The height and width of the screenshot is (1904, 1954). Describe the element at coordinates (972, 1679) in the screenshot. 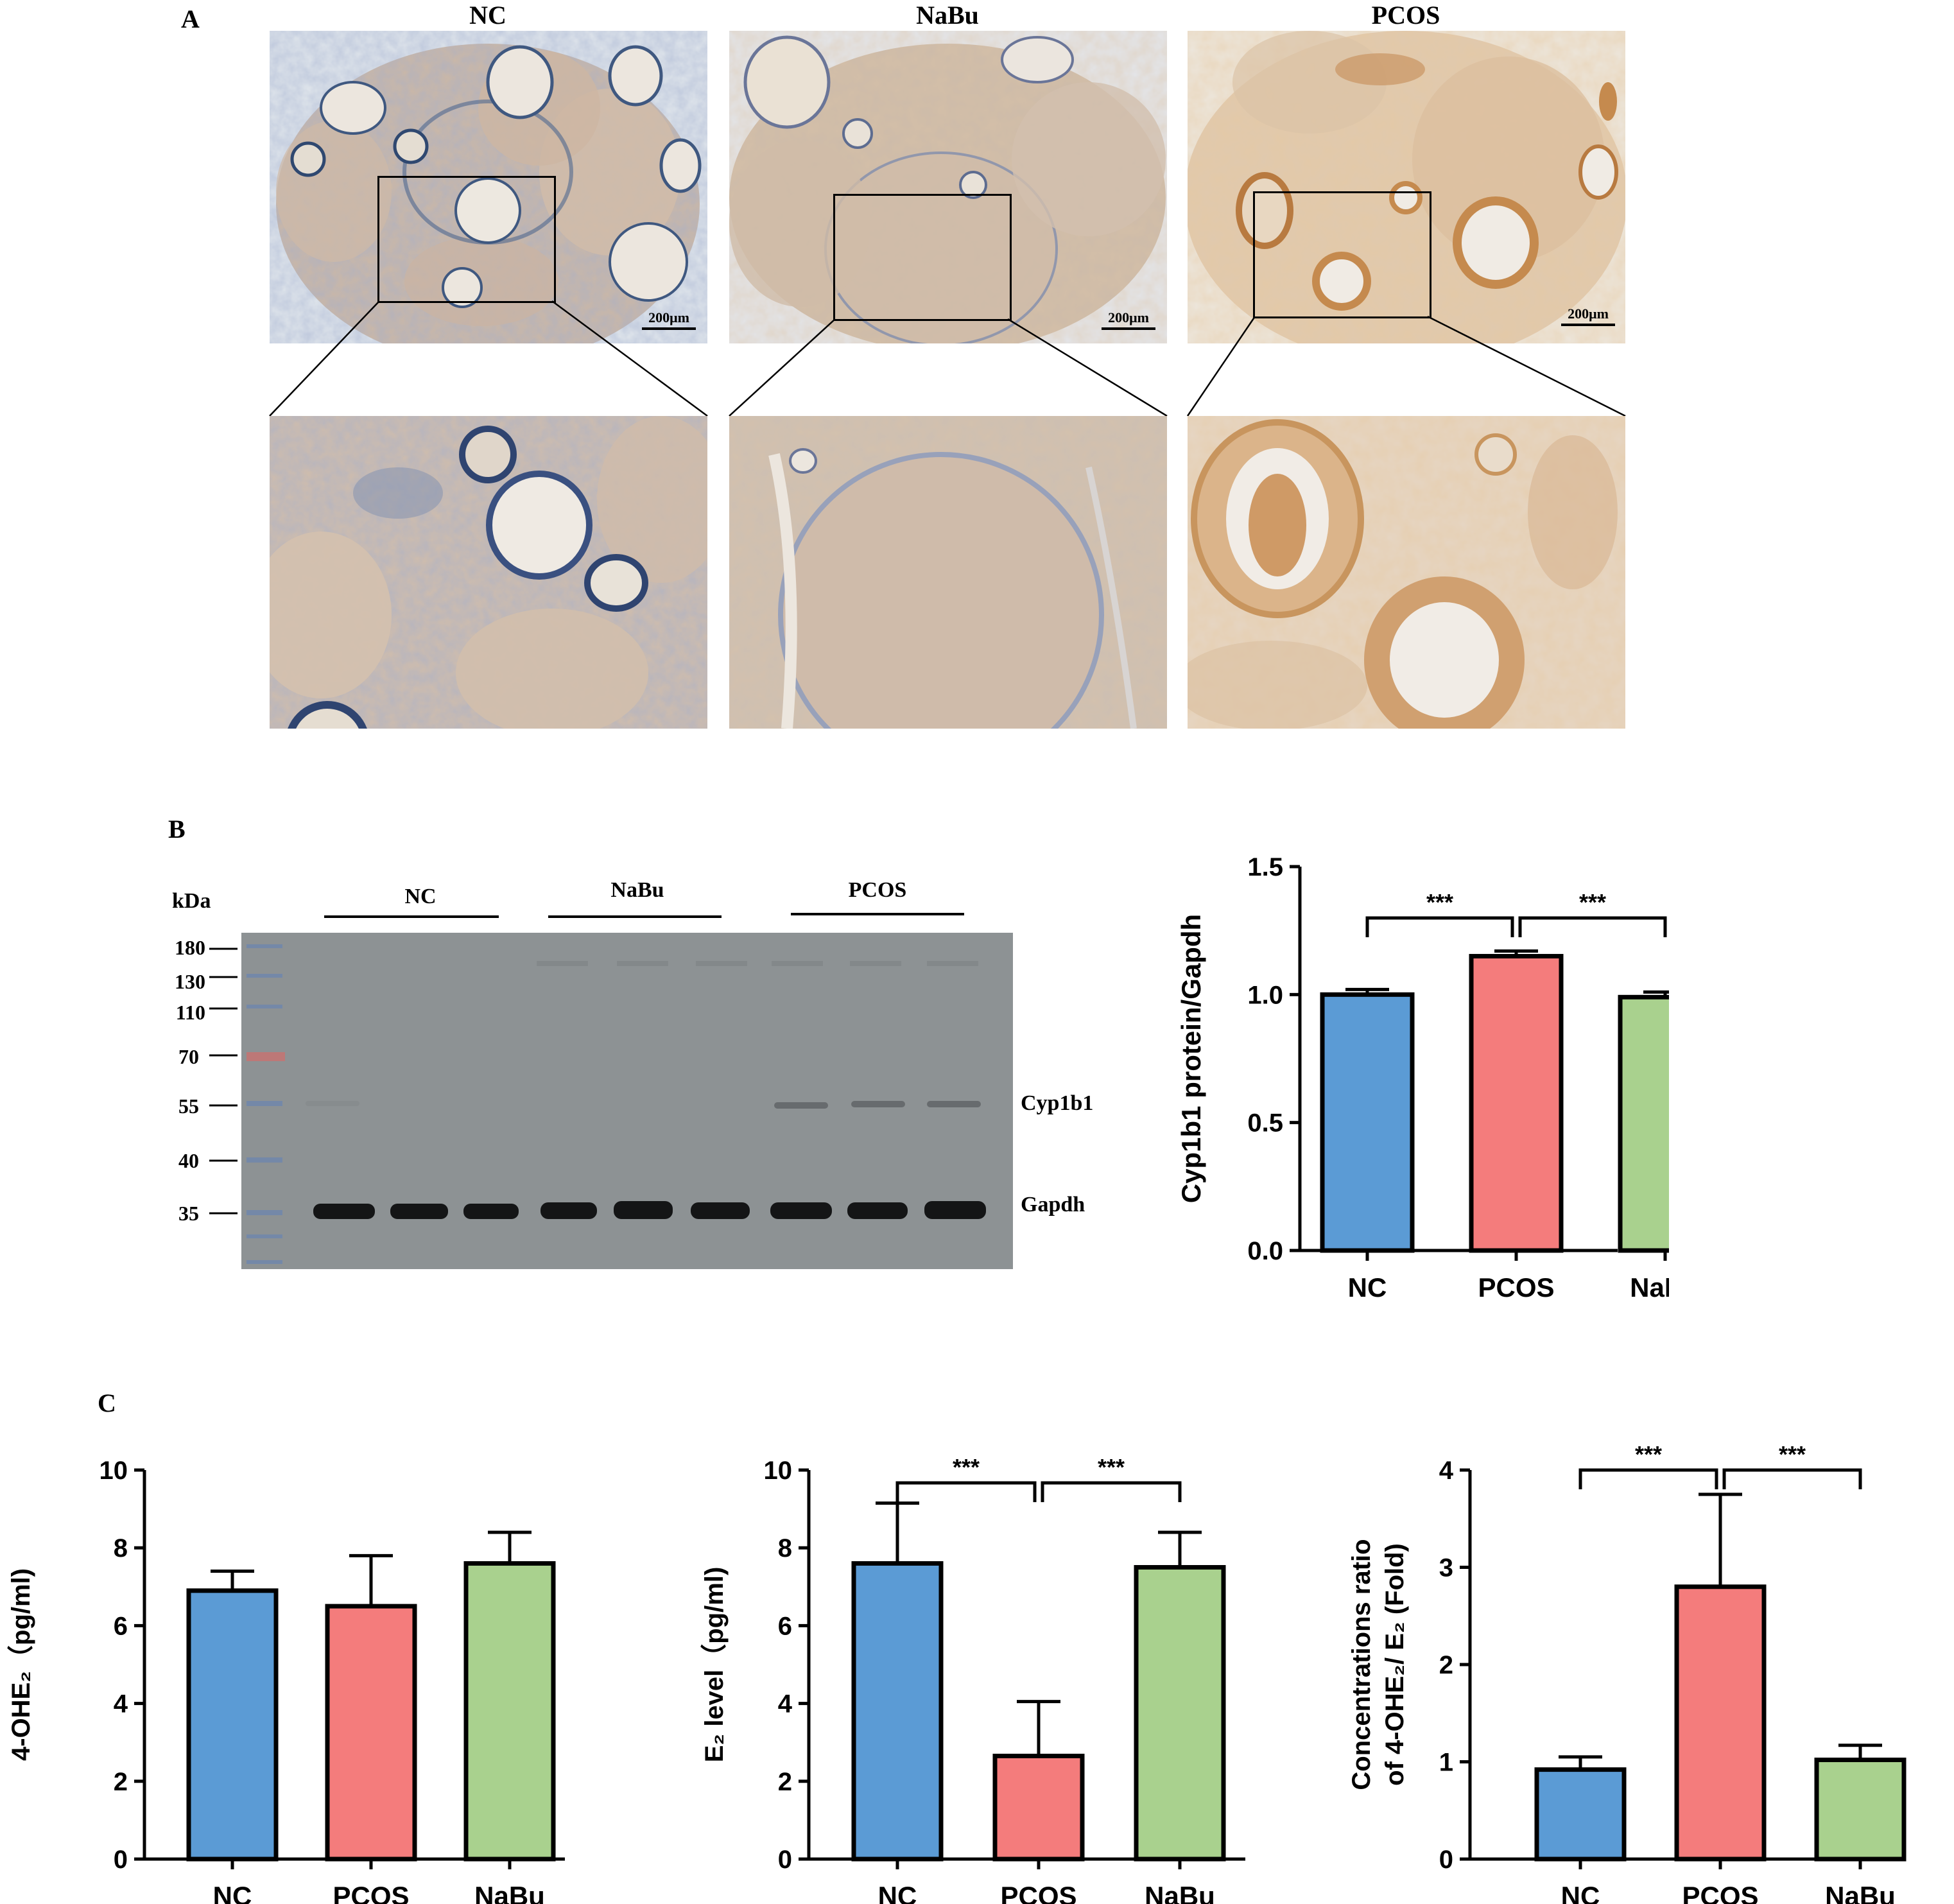

I see `chart-e2: 0 2 4 6 8 10 NC PCOS NaBu *** *** E₂ level（pg/ml)` at that location.